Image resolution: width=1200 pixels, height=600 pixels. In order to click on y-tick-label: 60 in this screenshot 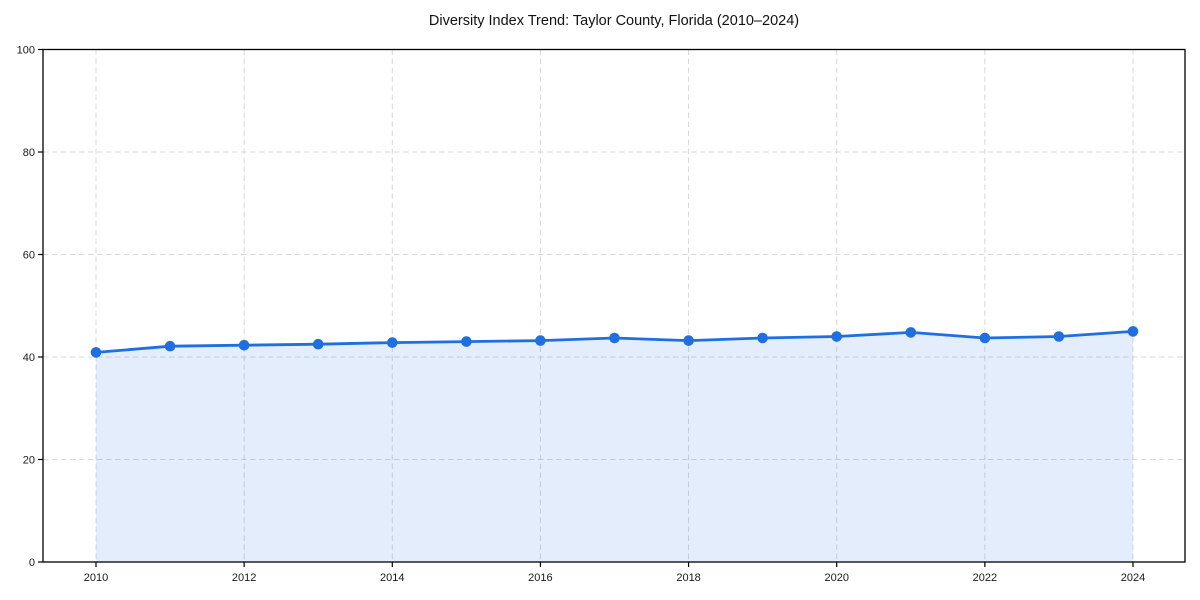, I will do `click(29, 256)`.